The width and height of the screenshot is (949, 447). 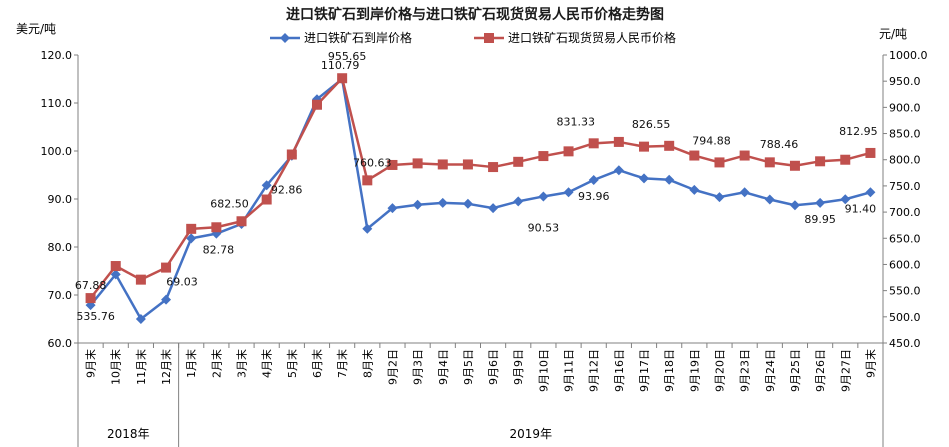 I want to click on x-category-label: 9月18日, so click(x=669, y=370).